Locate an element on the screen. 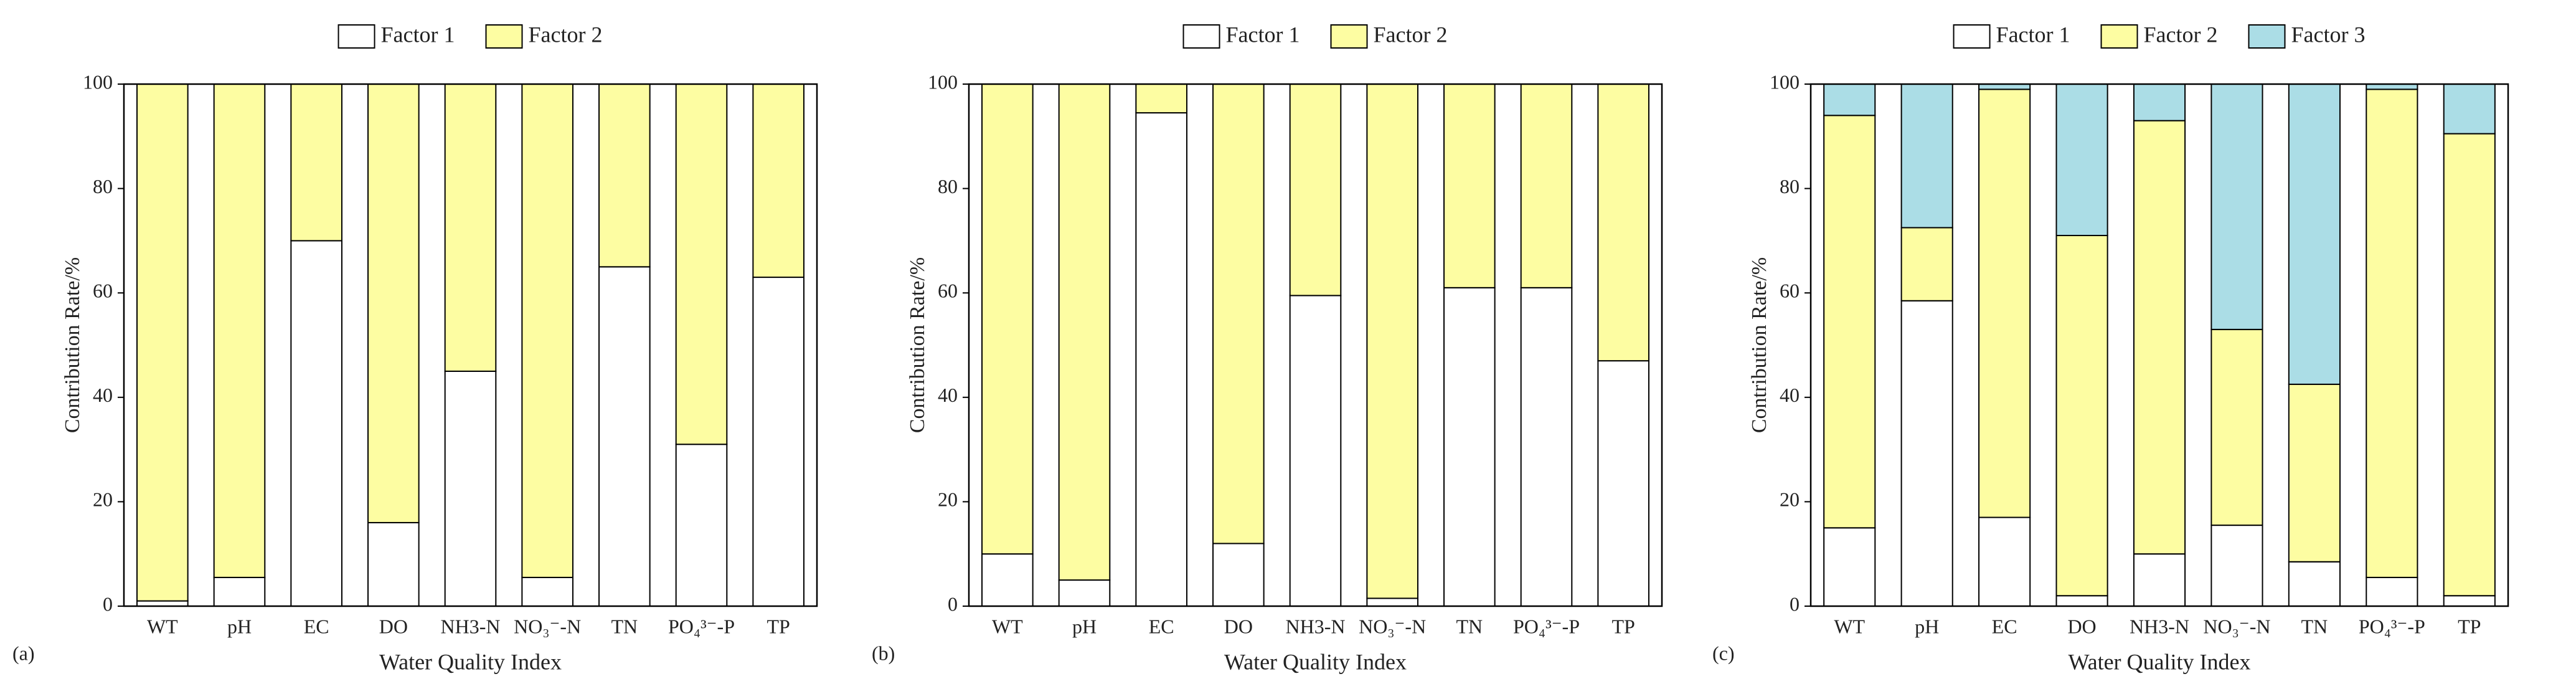 The height and width of the screenshot is (689, 2576). x-tick-label: EC is located at coordinates (2004, 626).